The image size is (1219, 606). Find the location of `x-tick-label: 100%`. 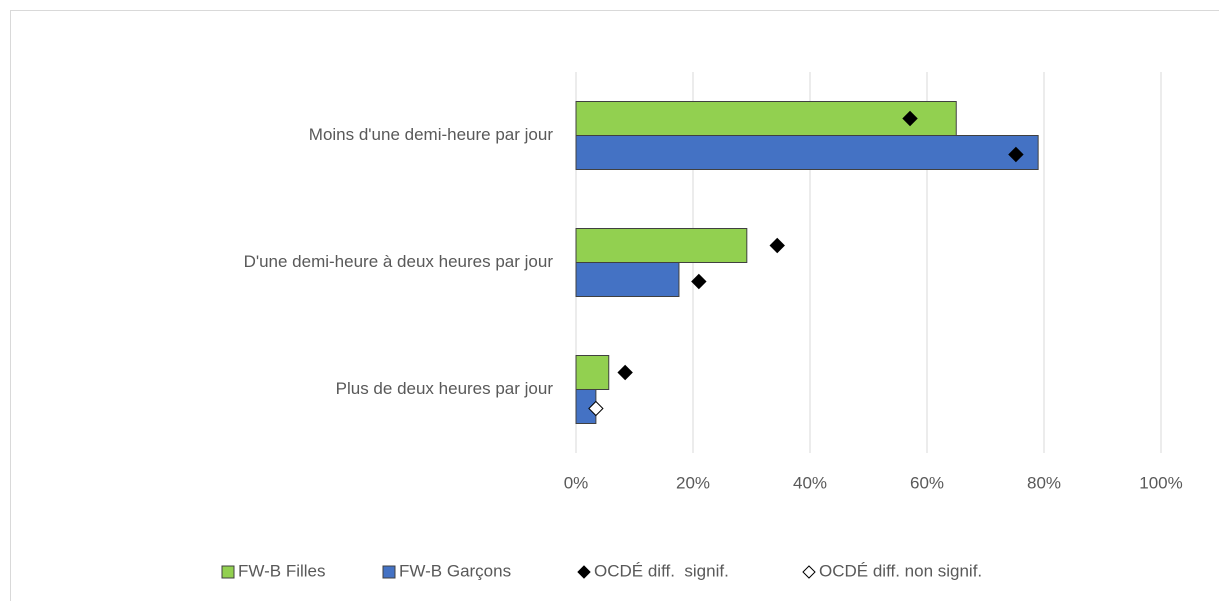

x-tick-label: 100% is located at coordinates (1160, 482).